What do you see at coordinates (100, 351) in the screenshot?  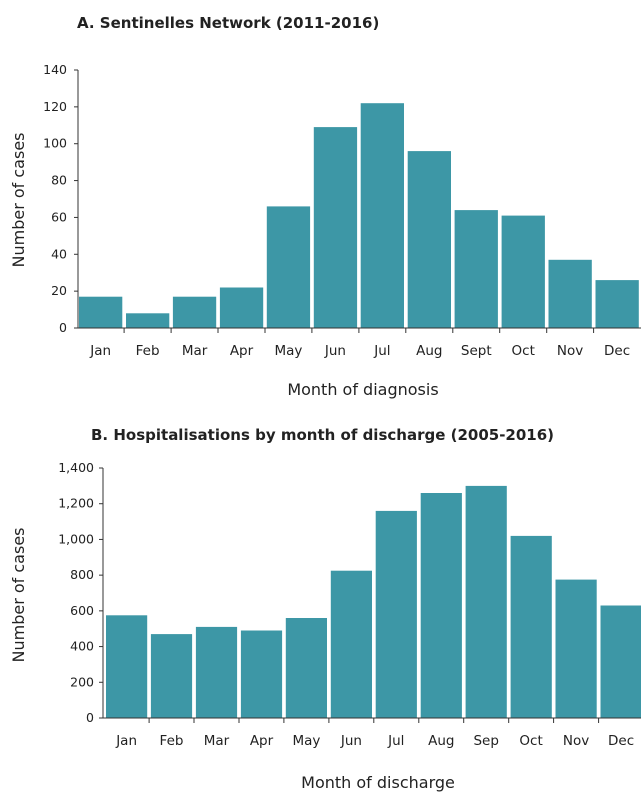 I see `chart-a-x-tick-label: Jan` at bounding box center [100, 351].